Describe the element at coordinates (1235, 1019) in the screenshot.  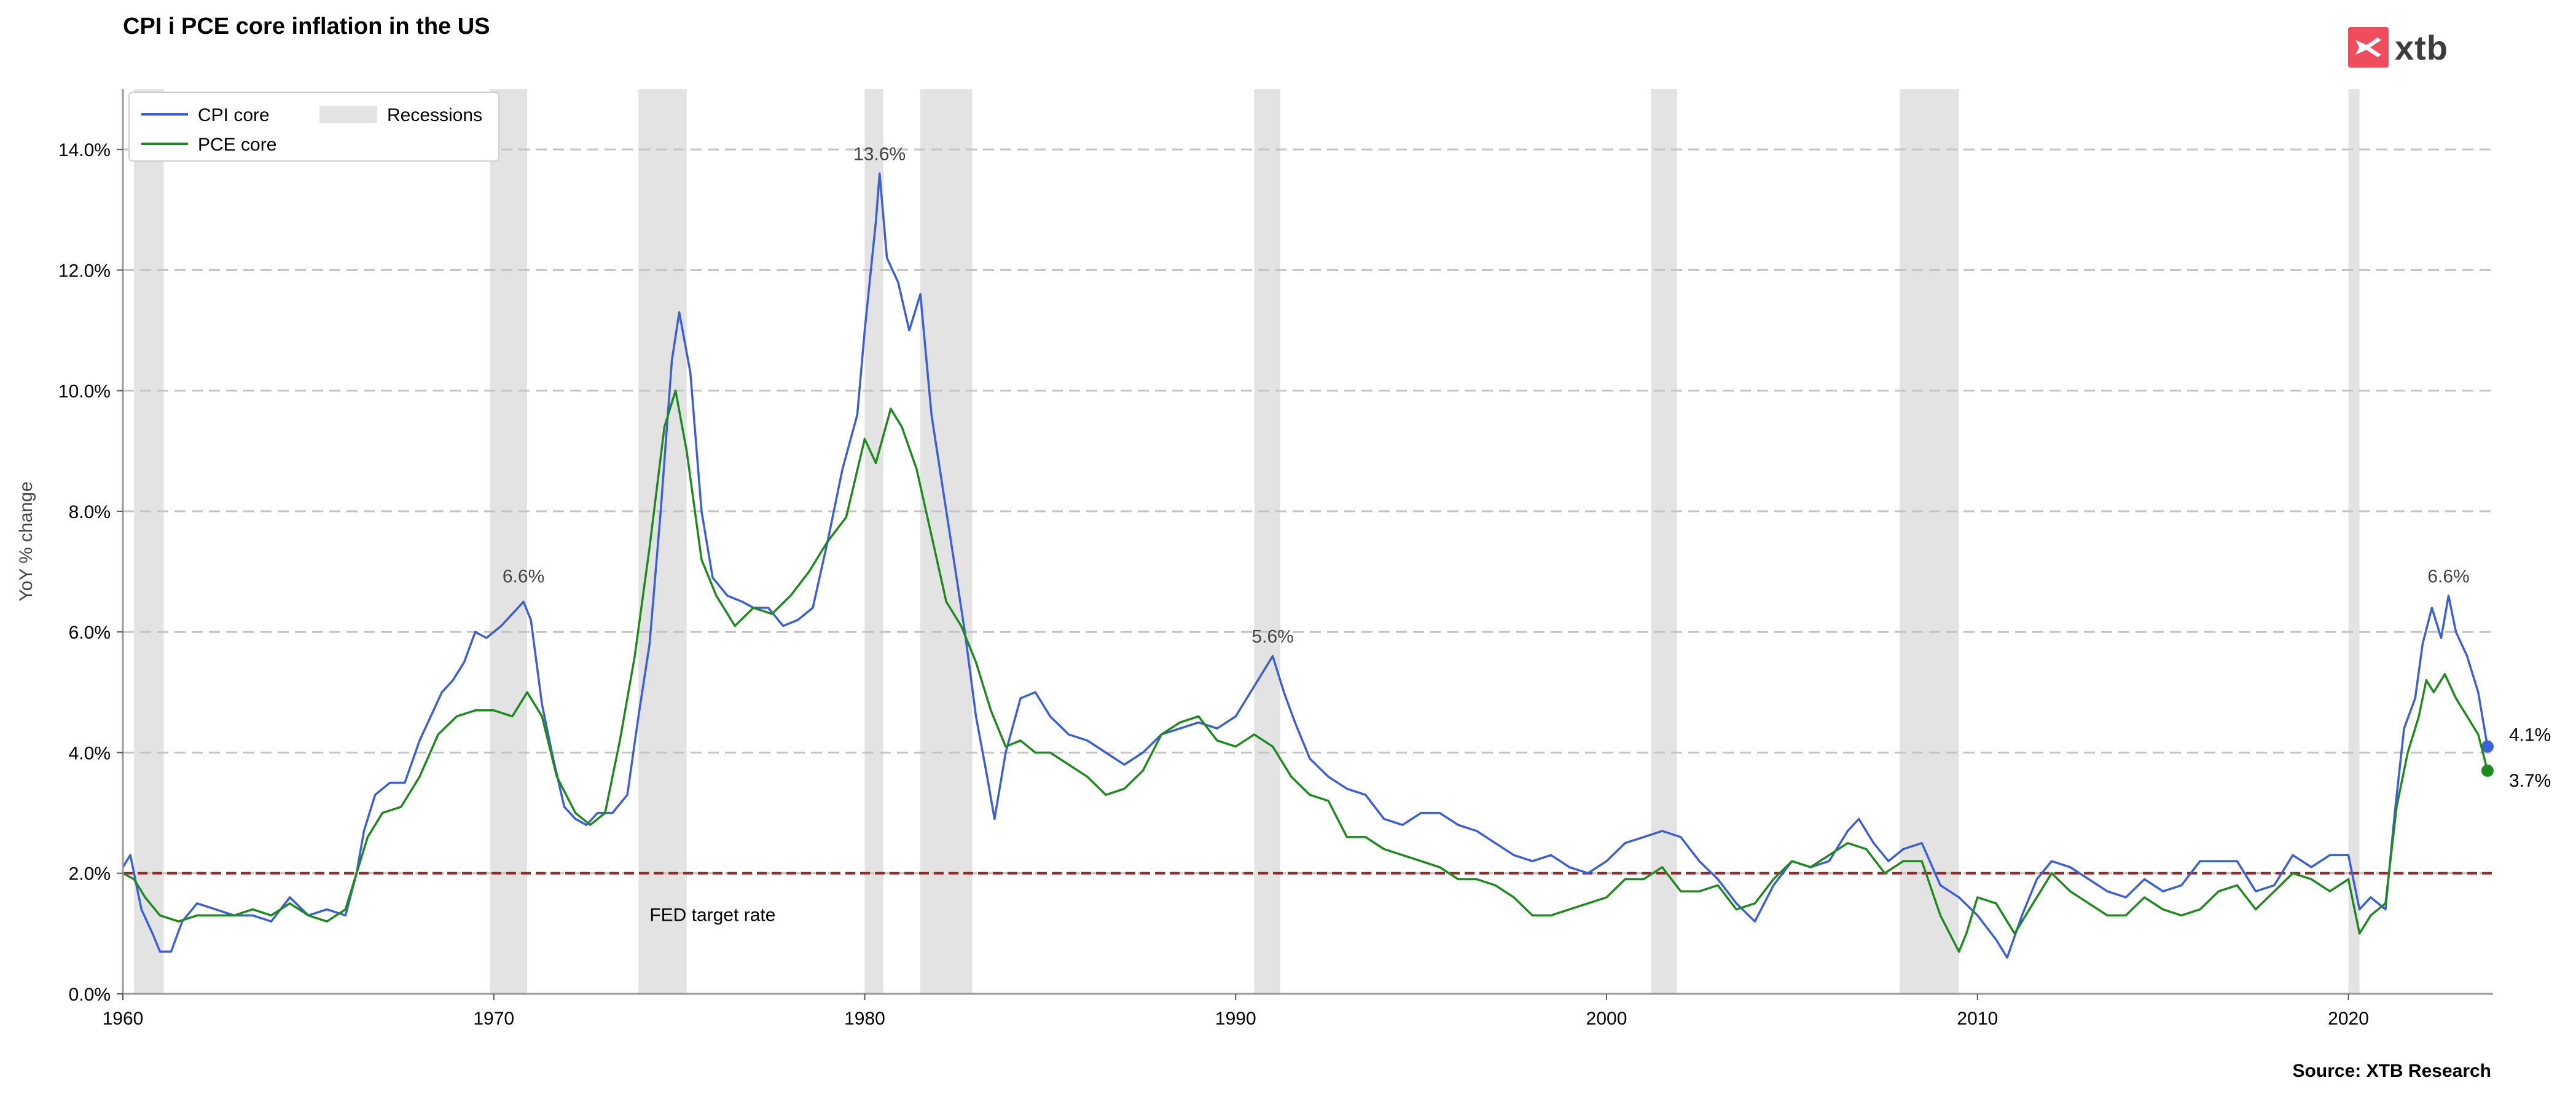
I see `x-tick-label: 1990` at that location.